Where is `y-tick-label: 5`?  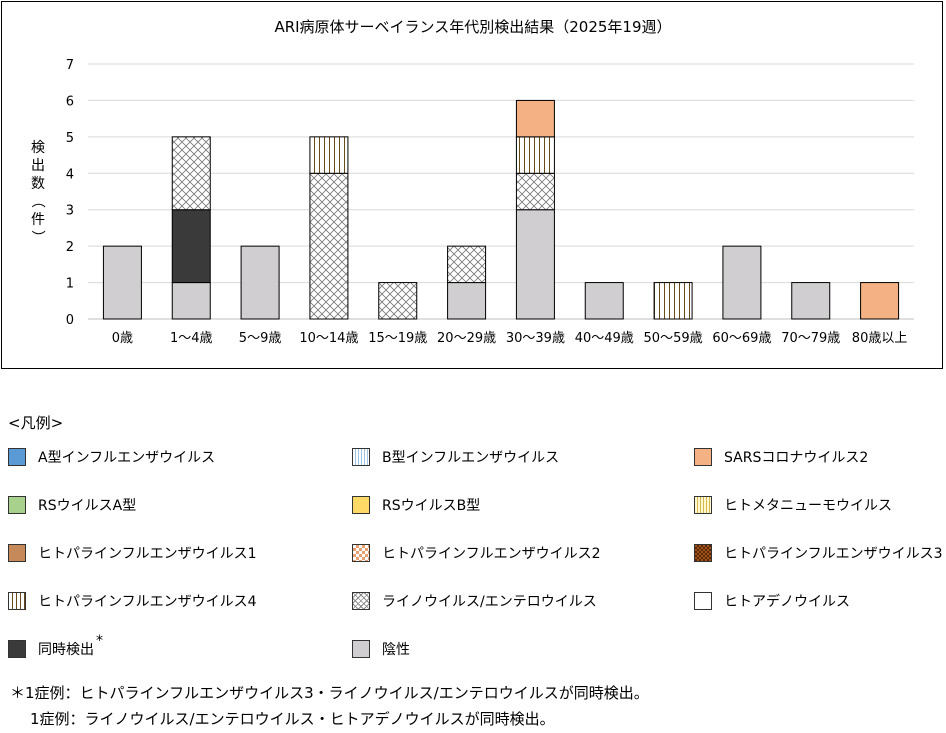 y-tick-label: 5 is located at coordinates (70, 138).